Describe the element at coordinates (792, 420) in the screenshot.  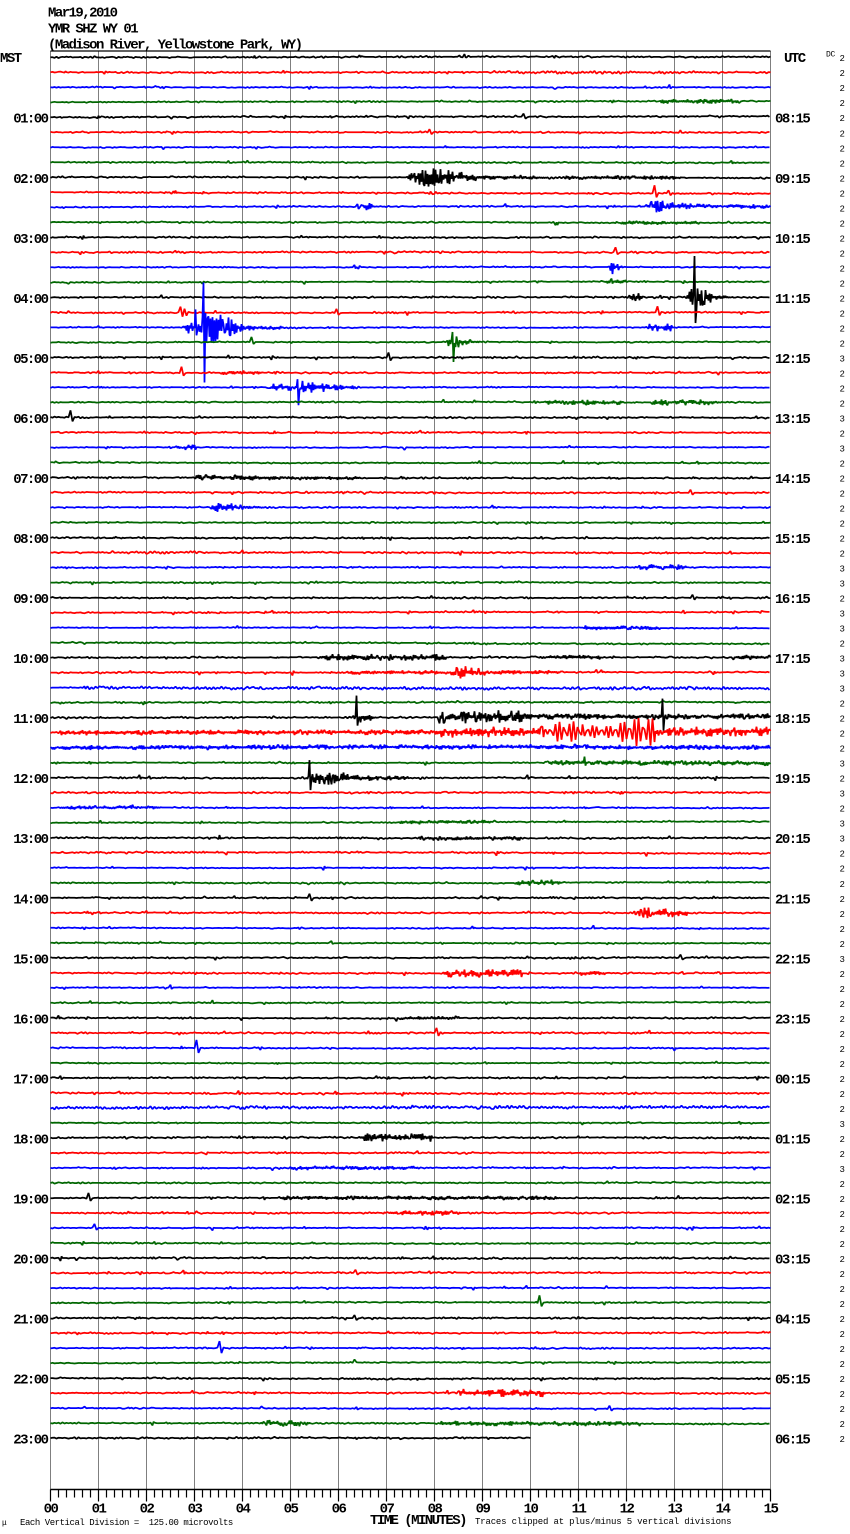
I see `svg-text: 13:15` at that location.